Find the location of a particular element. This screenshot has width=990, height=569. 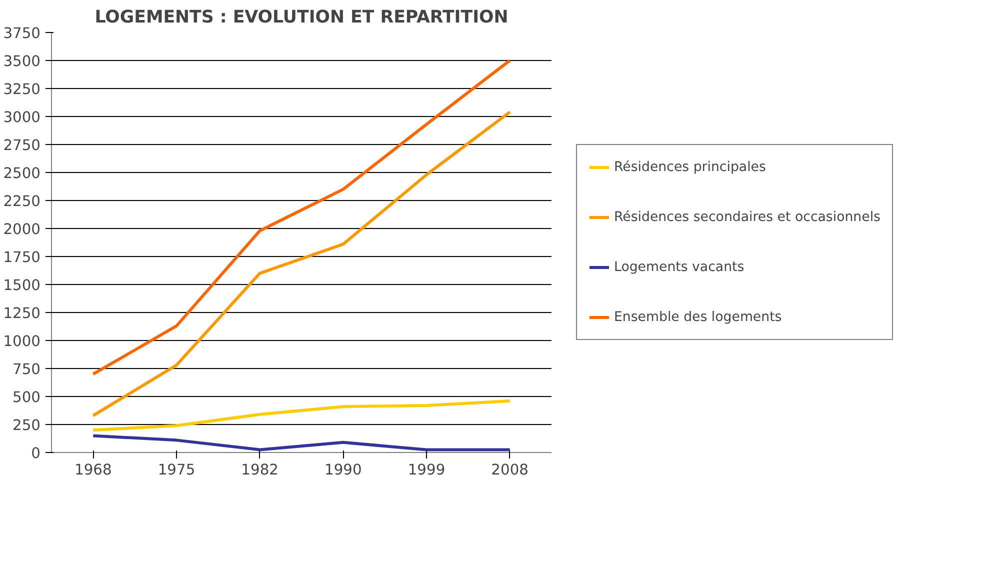

x-tick-label: 1975 is located at coordinates (177, 470).